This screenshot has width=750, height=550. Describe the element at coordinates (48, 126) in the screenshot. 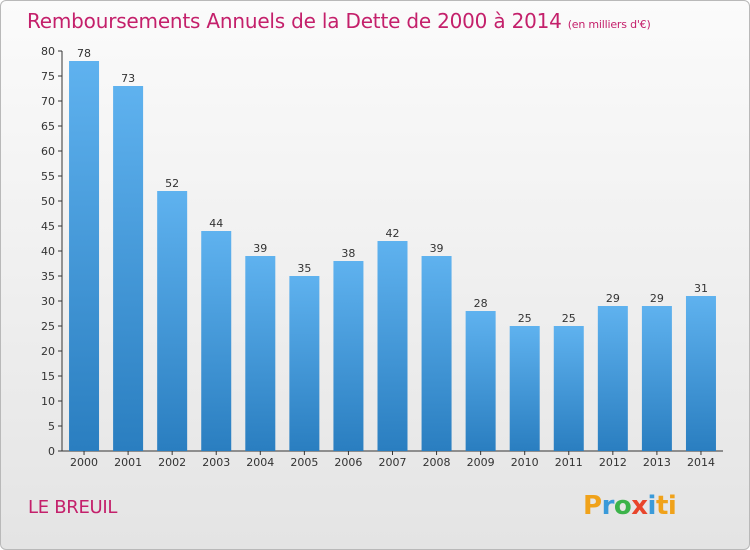

I see `y-tick-label: 65` at that location.